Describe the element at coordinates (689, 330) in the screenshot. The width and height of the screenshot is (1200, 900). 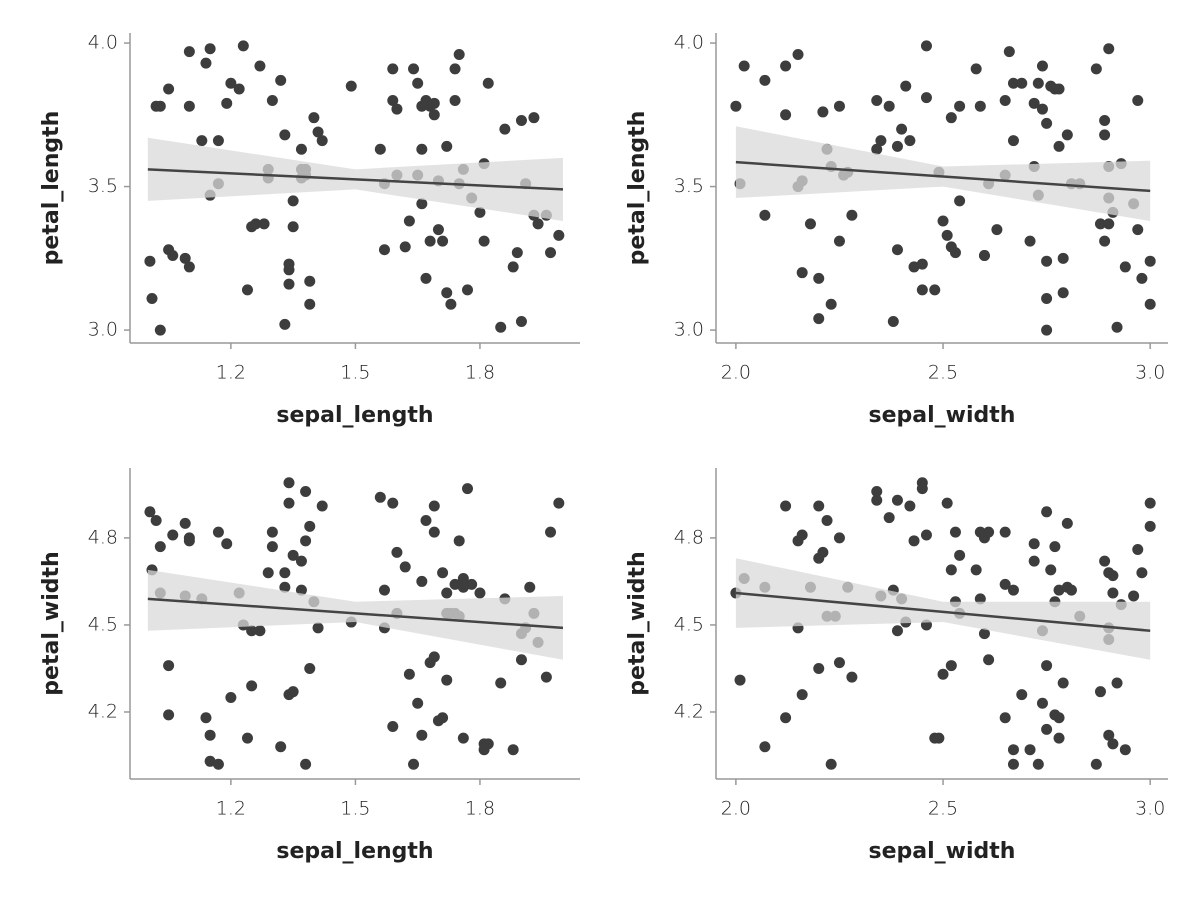
I see `y-tick-label: 3.0` at that location.